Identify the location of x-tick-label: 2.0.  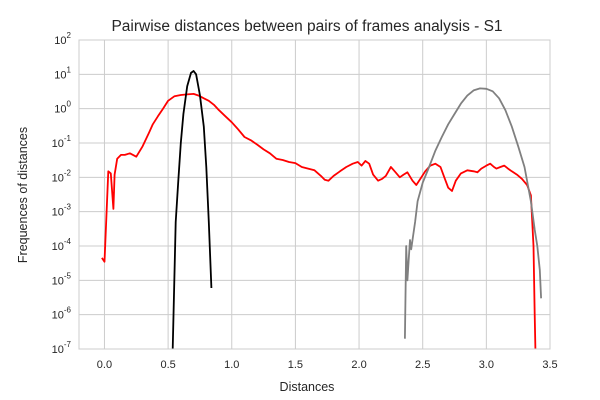
(358, 365).